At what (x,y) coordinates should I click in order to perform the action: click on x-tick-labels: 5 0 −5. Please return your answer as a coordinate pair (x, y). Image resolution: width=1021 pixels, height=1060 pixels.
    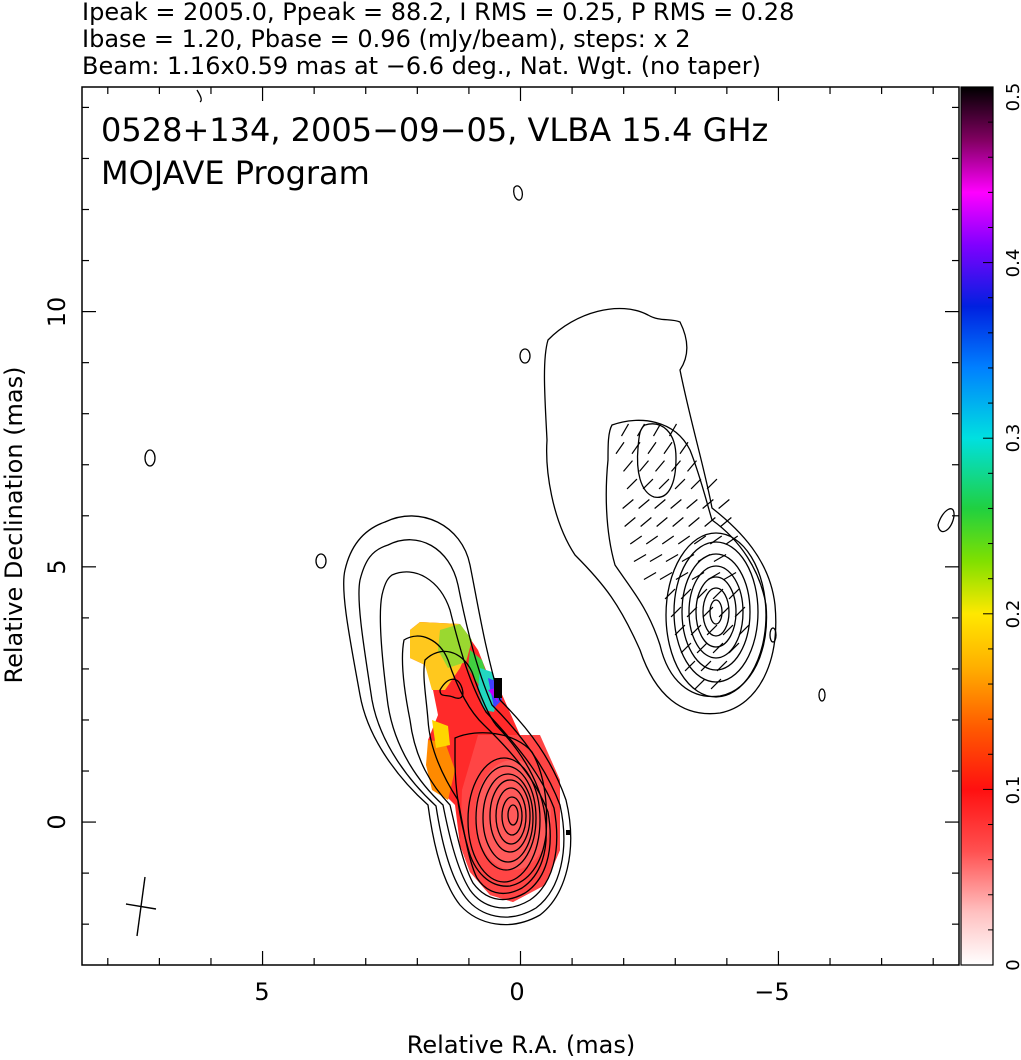
    Looking at the image, I should click on (521, 992).